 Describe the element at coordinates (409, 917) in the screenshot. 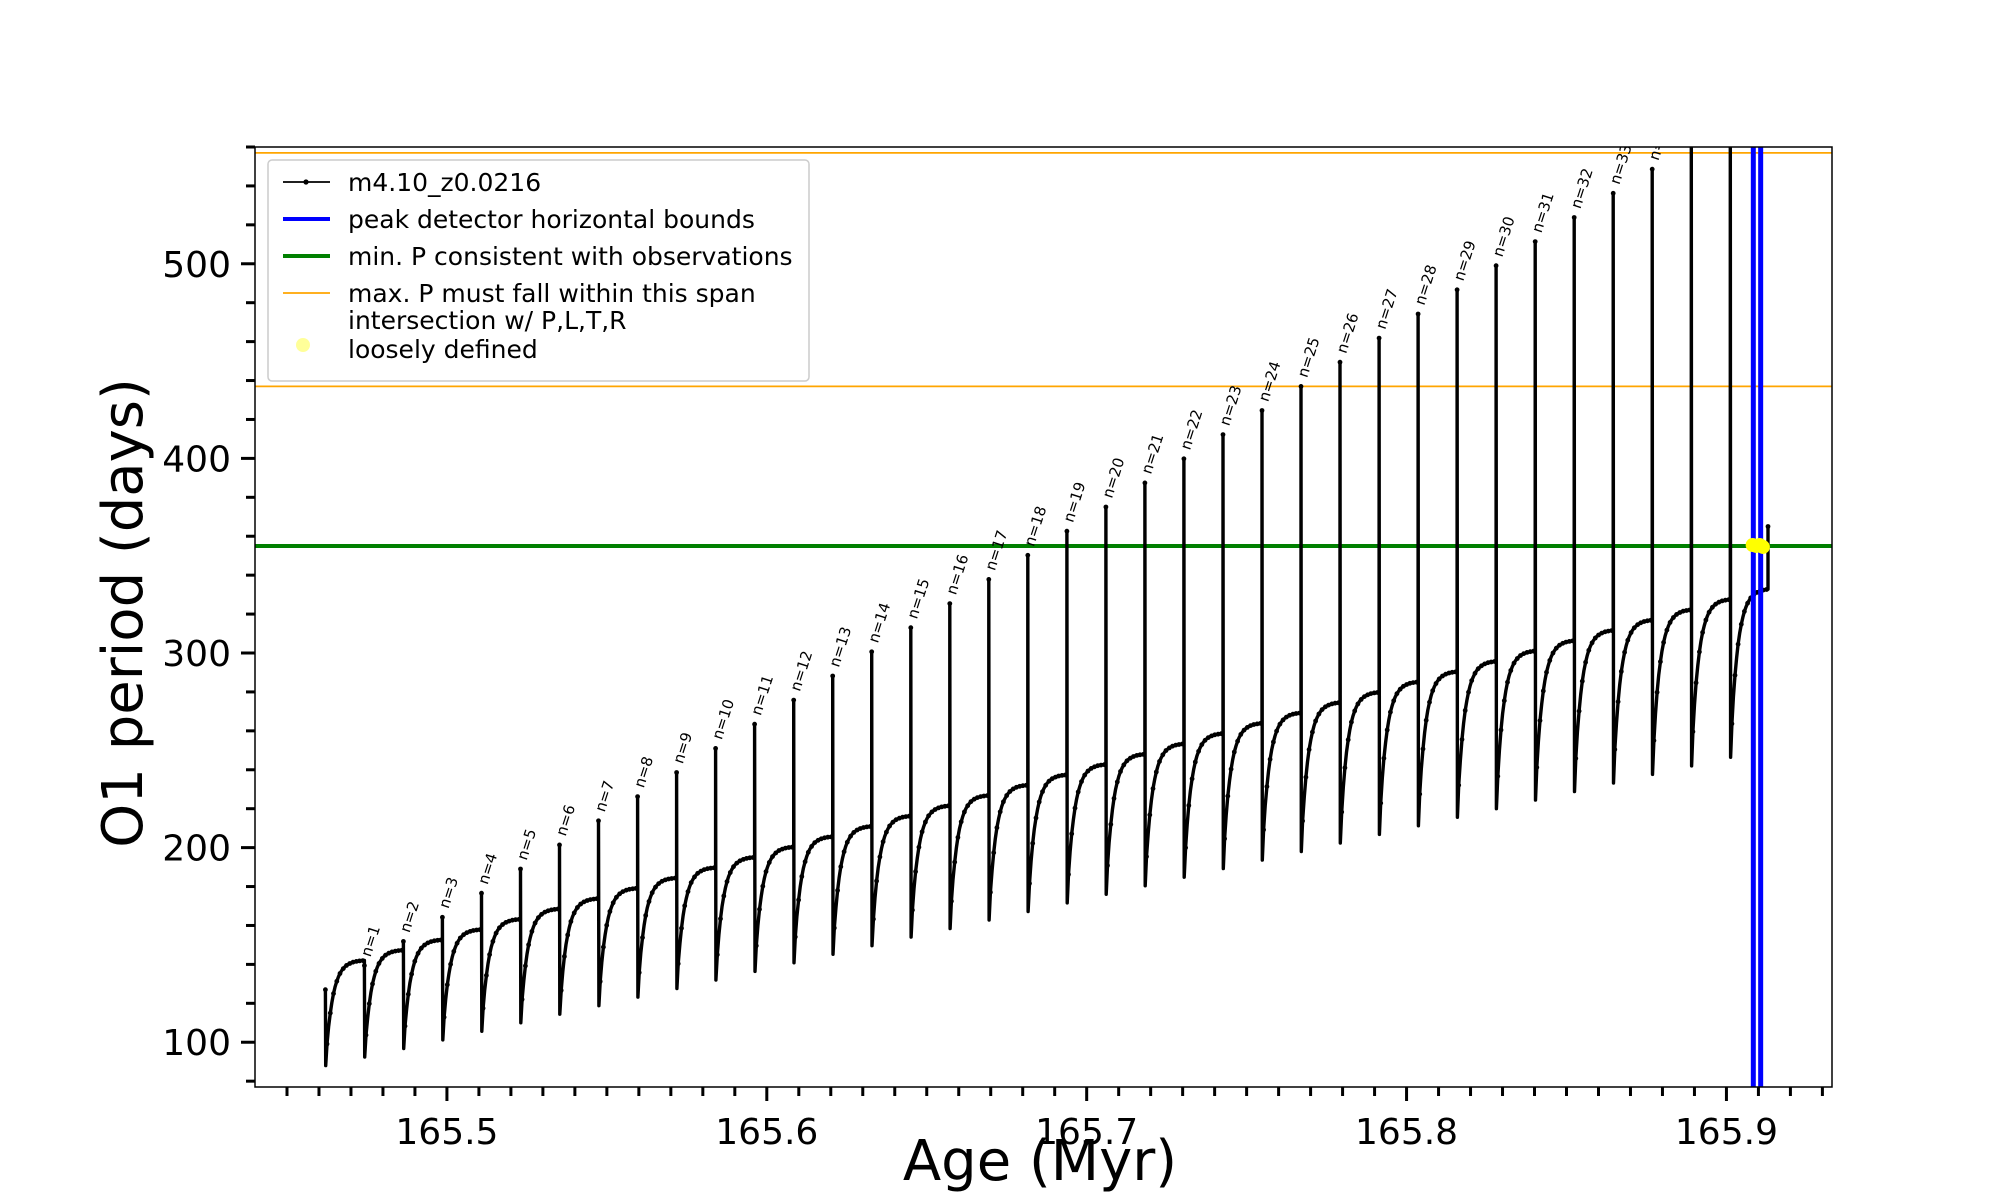

I see `pulse-label: n=2` at that location.